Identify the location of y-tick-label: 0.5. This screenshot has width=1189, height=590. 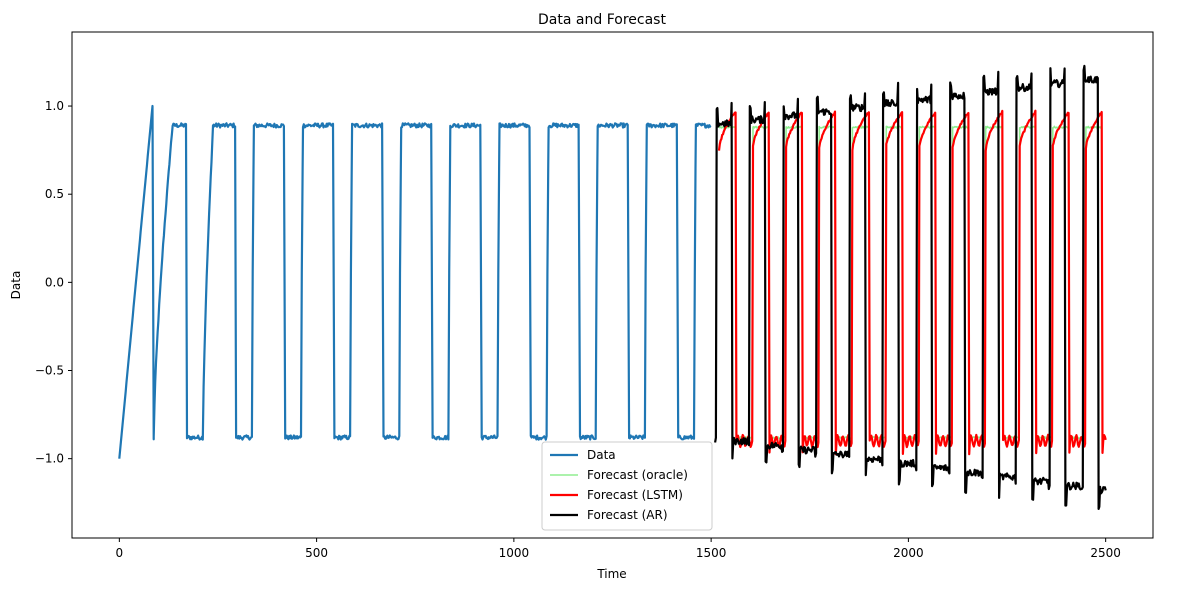
(54, 194).